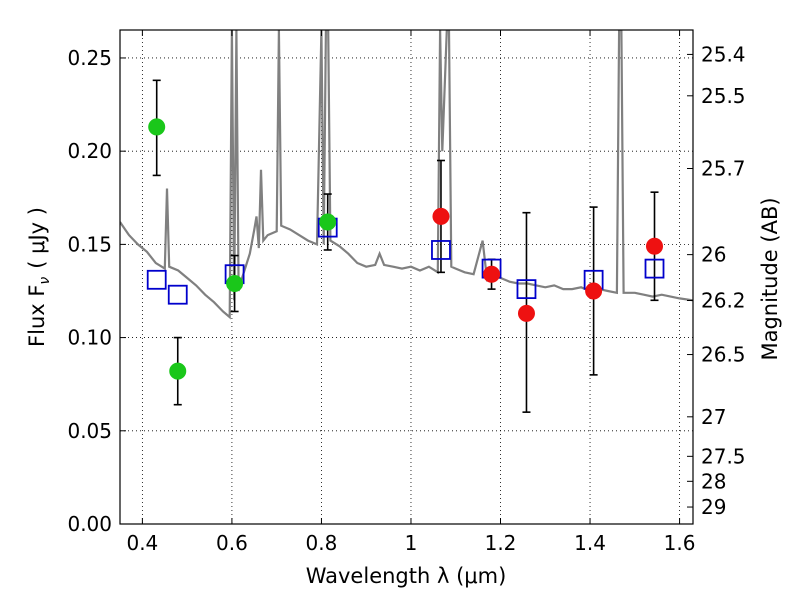  I want to click on right-tick-label: 25.5, so click(723, 96).